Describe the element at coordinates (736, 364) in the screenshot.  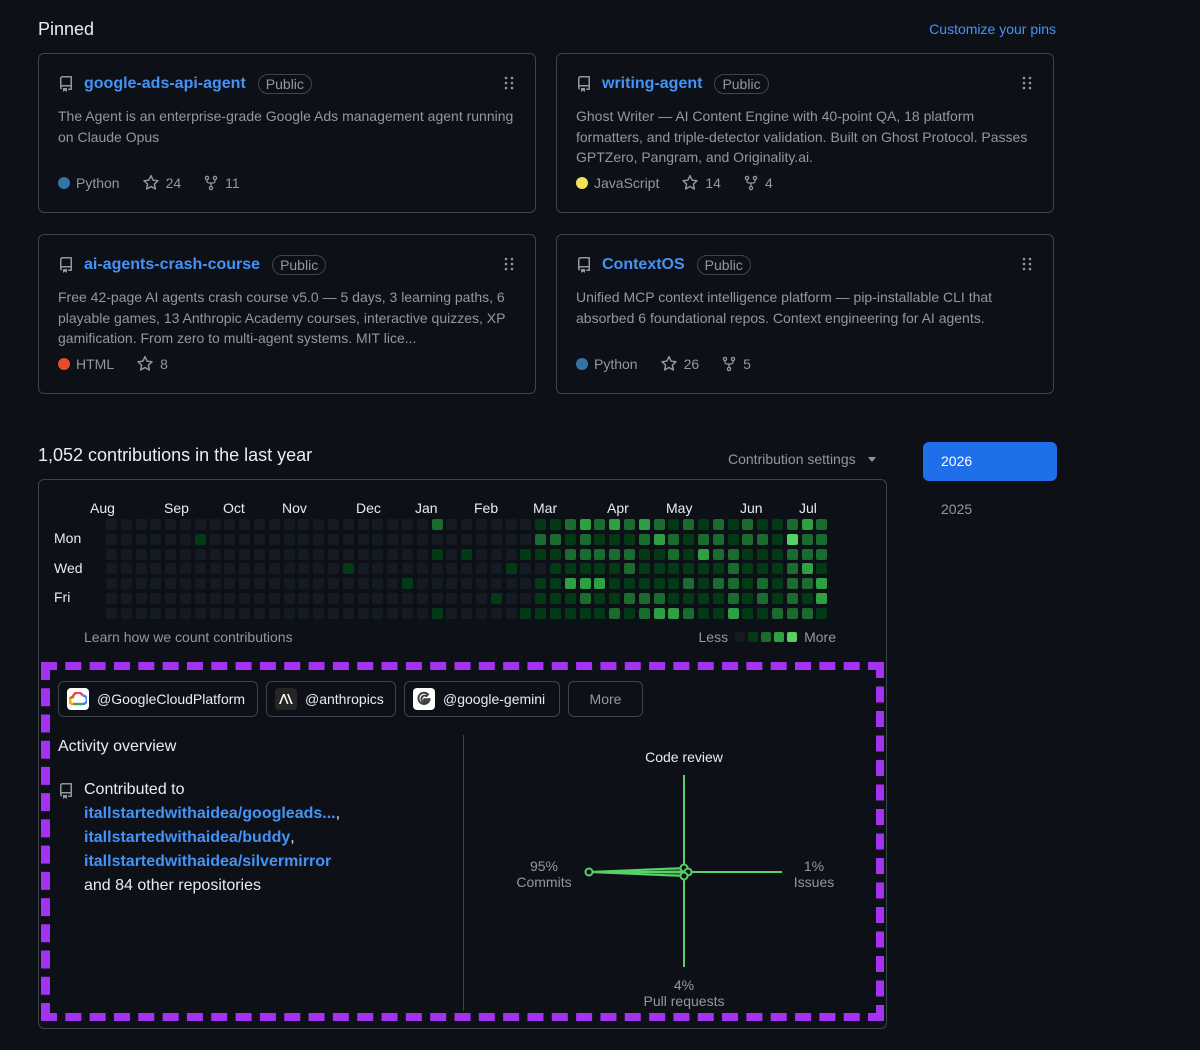
I see `forks-link: 5` at that location.